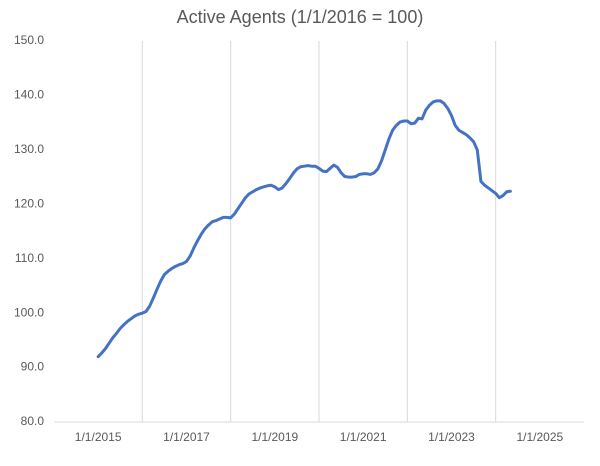  What do you see at coordinates (29, 203) in the screenshot?
I see `y-tick-label: 120.0` at bounding box center [29, 203].